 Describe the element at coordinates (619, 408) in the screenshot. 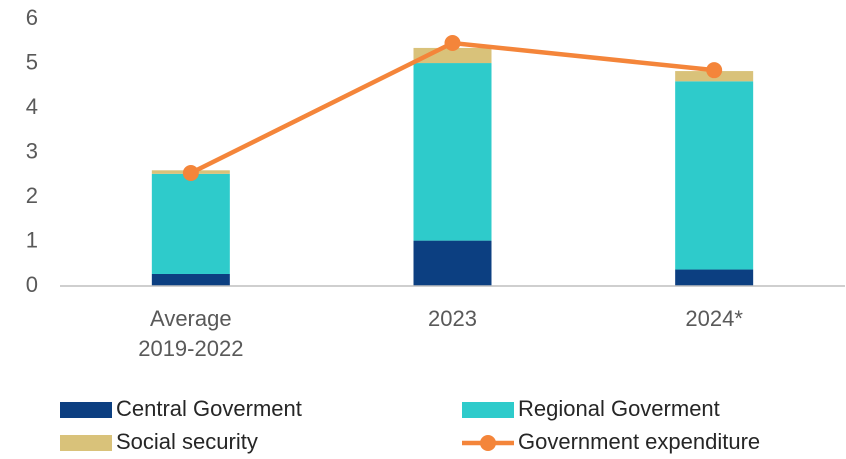

I see `legend-label: Regional Goverment` at that location.